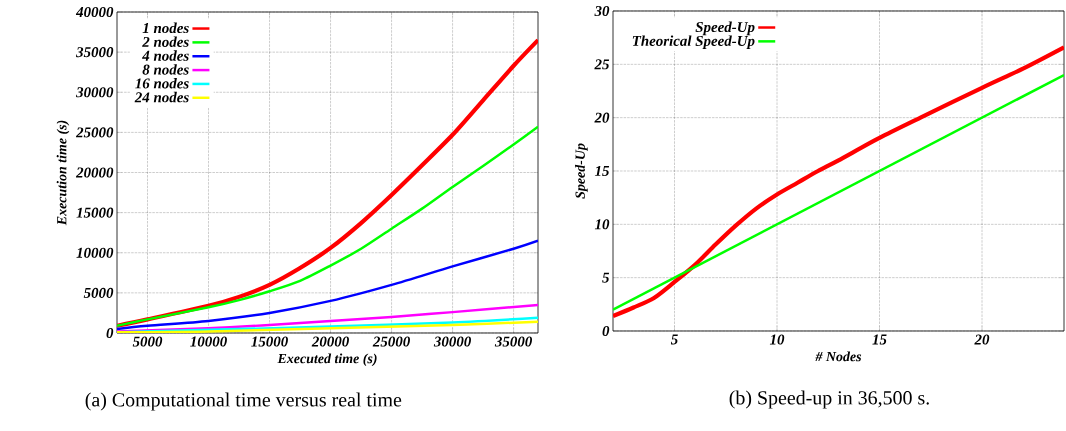  Describe the element at coordinates (95, 252) in the screenshot. I see `y-tick-label: 10000` at that location.